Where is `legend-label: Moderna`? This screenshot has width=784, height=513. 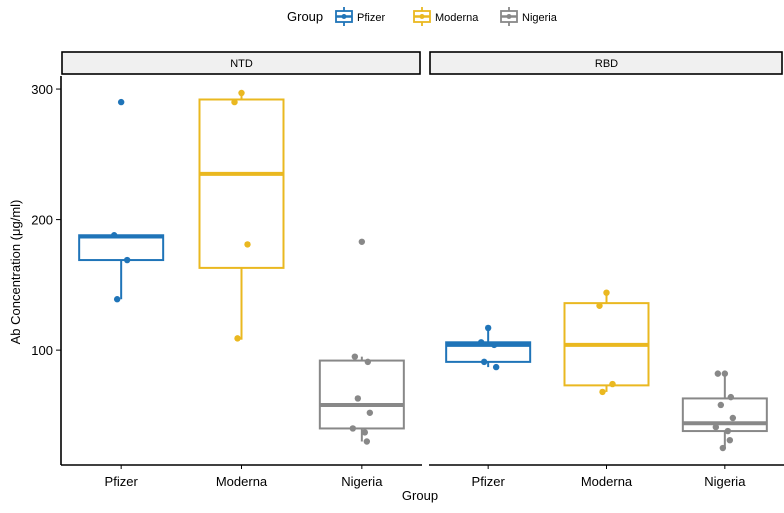 legend-label: Moderna is located at coordinates (457, 18).